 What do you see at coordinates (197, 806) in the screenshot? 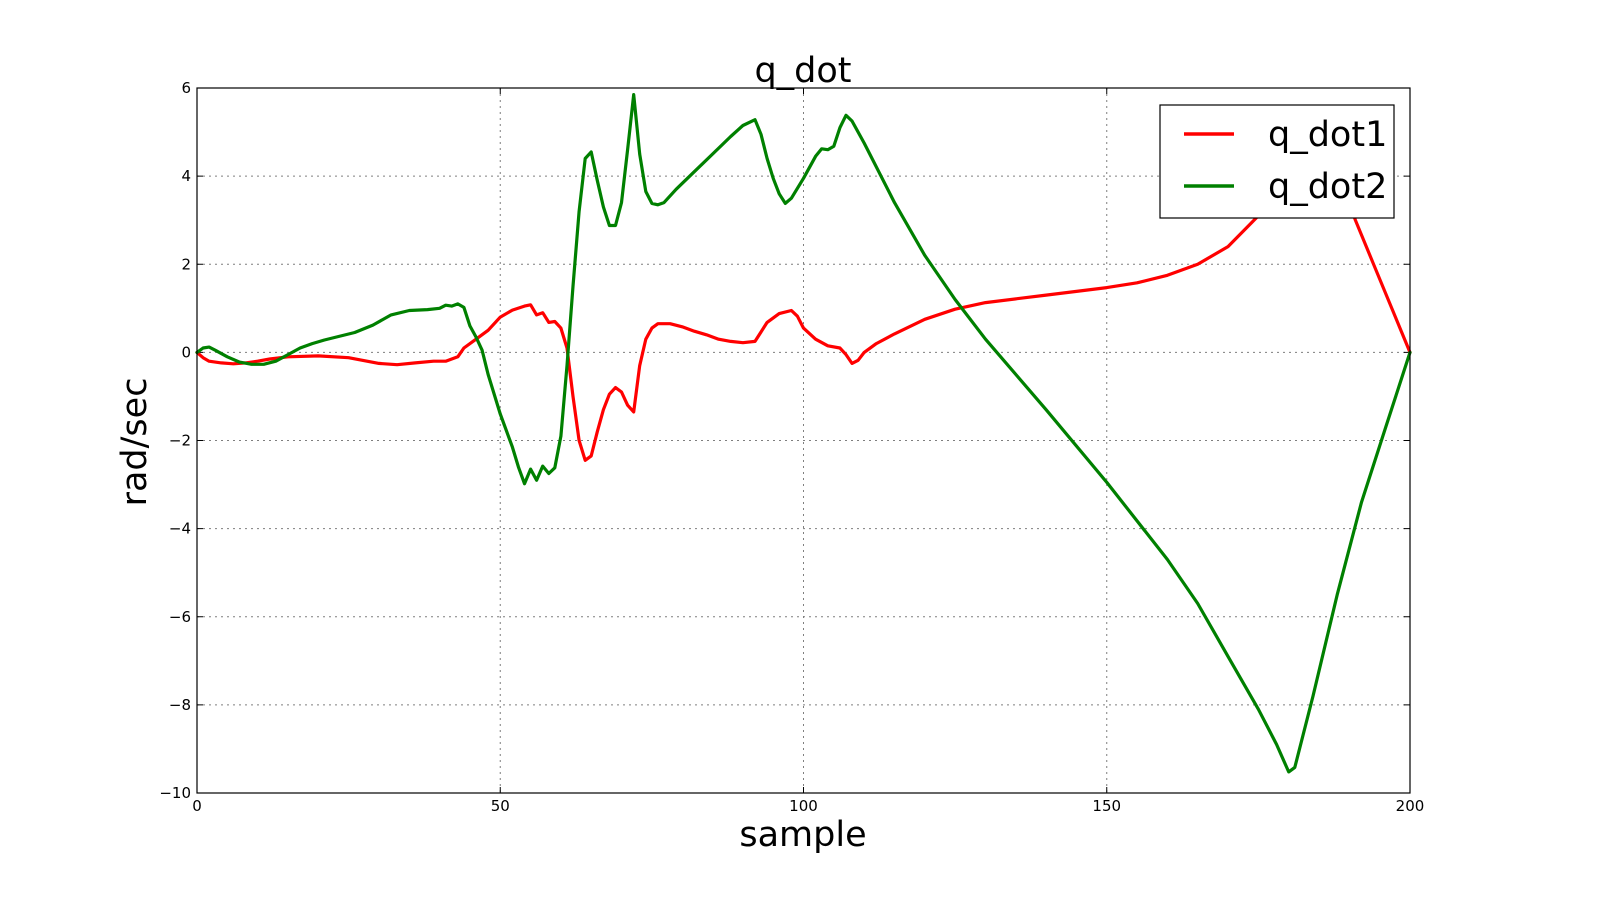
I see `x-tick-label: 0` at bounding box center [197, 806].